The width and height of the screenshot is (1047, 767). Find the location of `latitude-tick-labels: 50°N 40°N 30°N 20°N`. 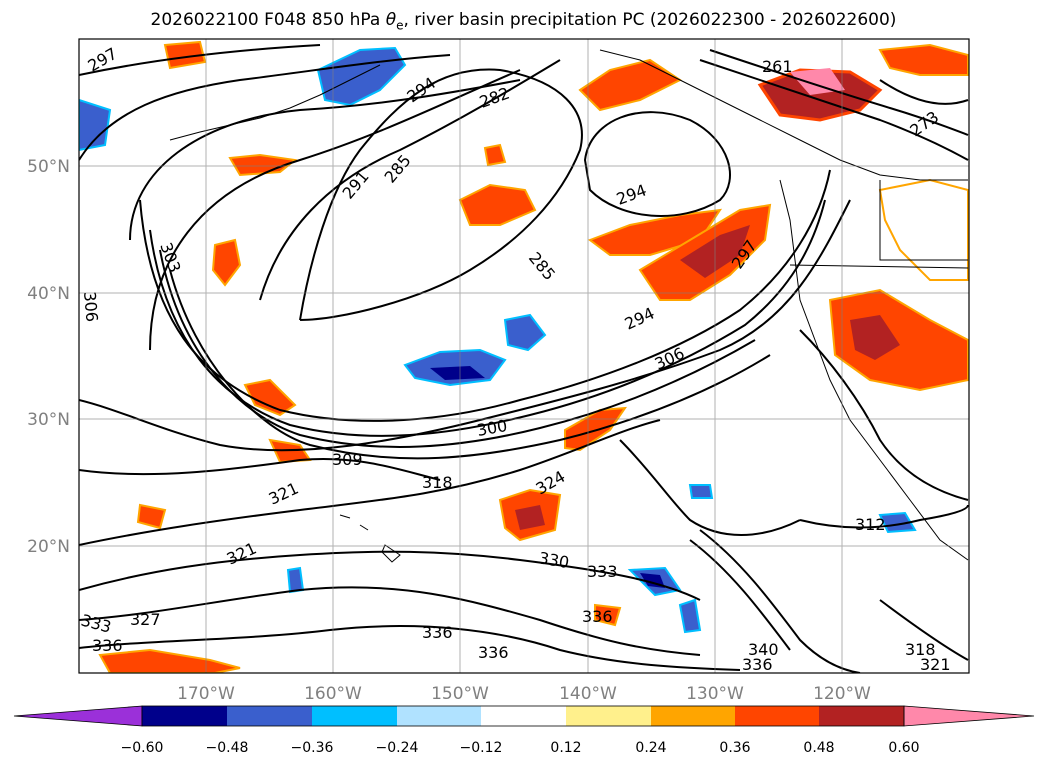

latitude-tick-labels: 50°N 40°N 30°N 20°N is located at coordinates (48, 357).